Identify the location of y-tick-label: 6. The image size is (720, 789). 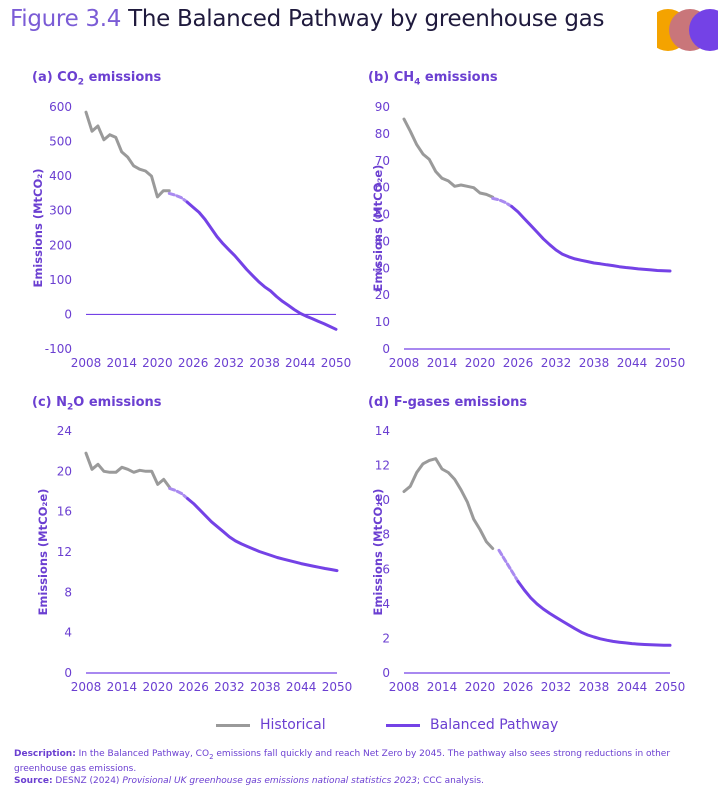
(386, 569).